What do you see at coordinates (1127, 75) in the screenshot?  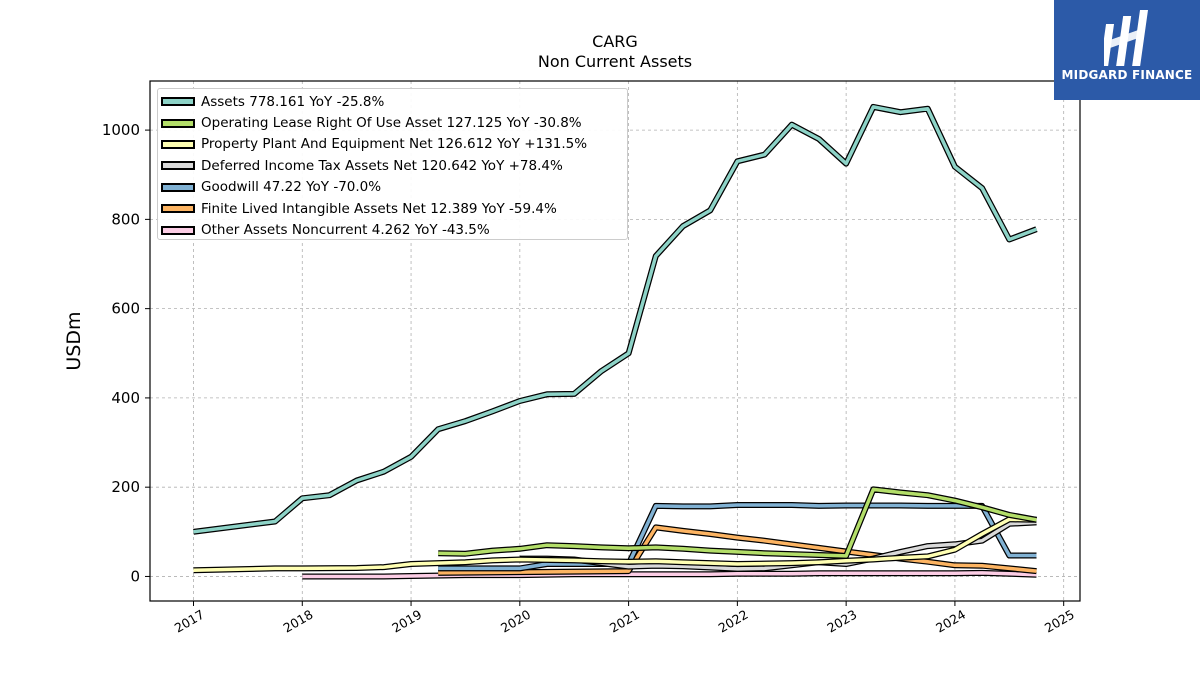 I see `brand-name: MIDGARD FINANCE` at bounding box center [1127, 75].